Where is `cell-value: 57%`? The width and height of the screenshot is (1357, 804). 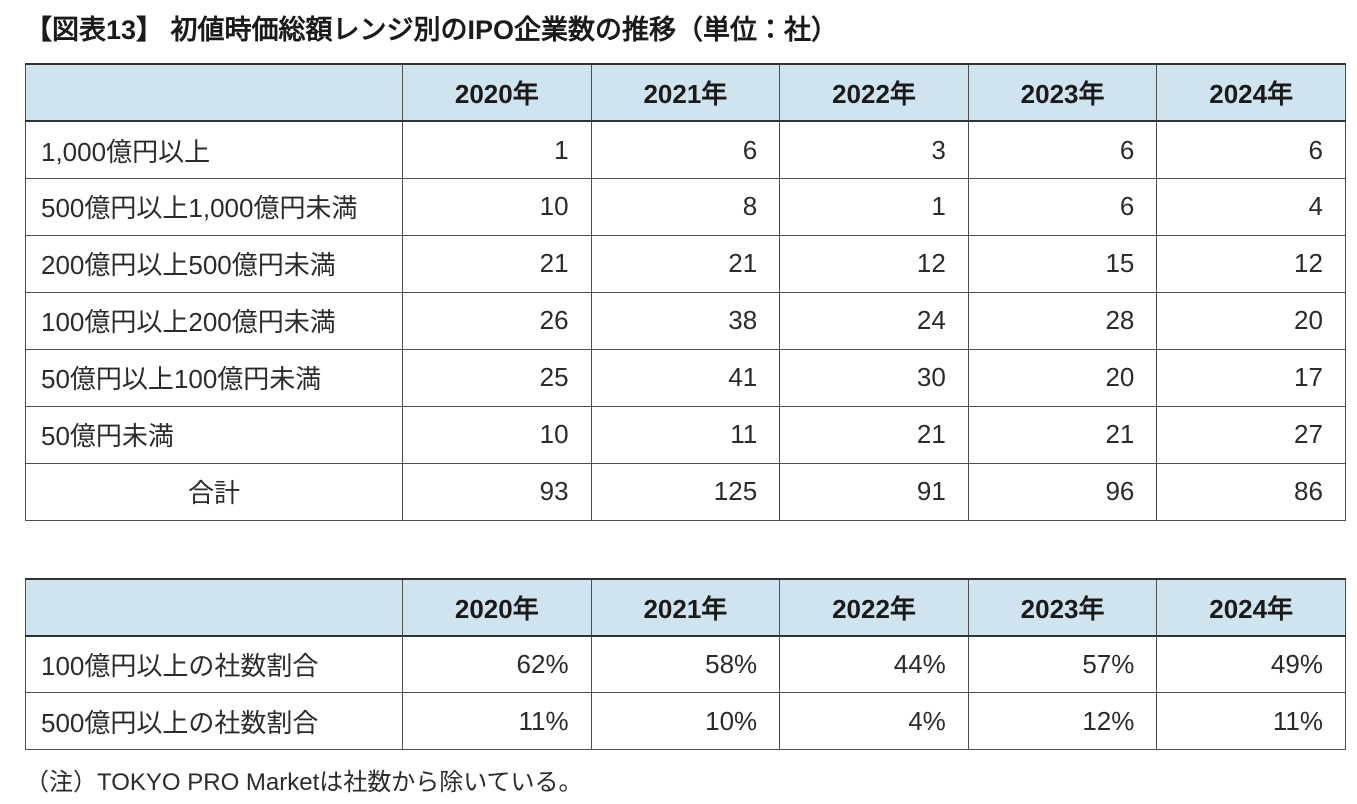 cell-value: 57% is located at coordinates (1062, 664).